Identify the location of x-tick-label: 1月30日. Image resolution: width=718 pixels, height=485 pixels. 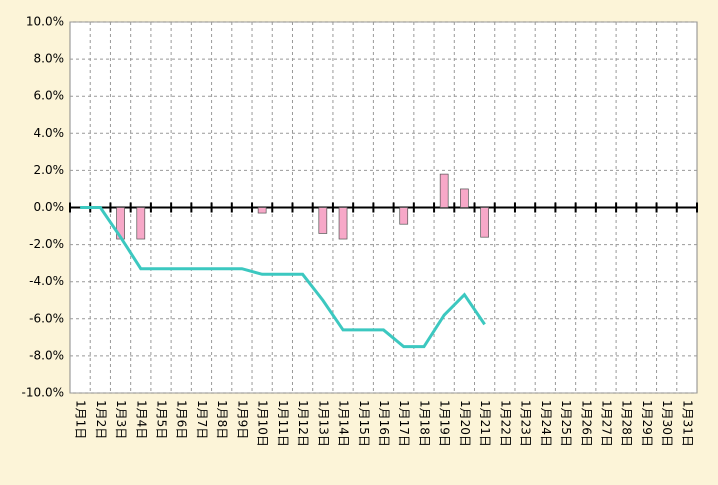
(667, 423).